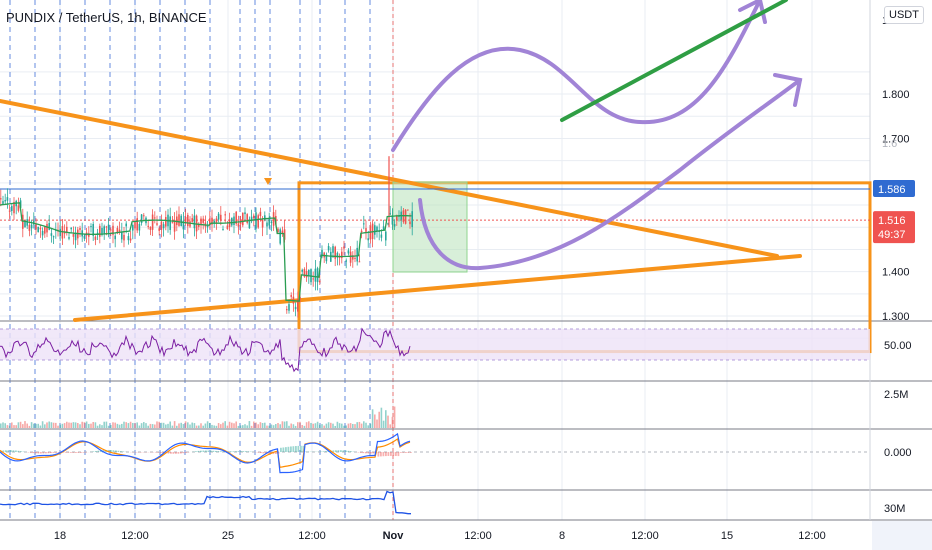  What do you see at coordinates (904, 15) in the screenshot?
I see `currency-badge: USDT` at bounding box center [904, 15].